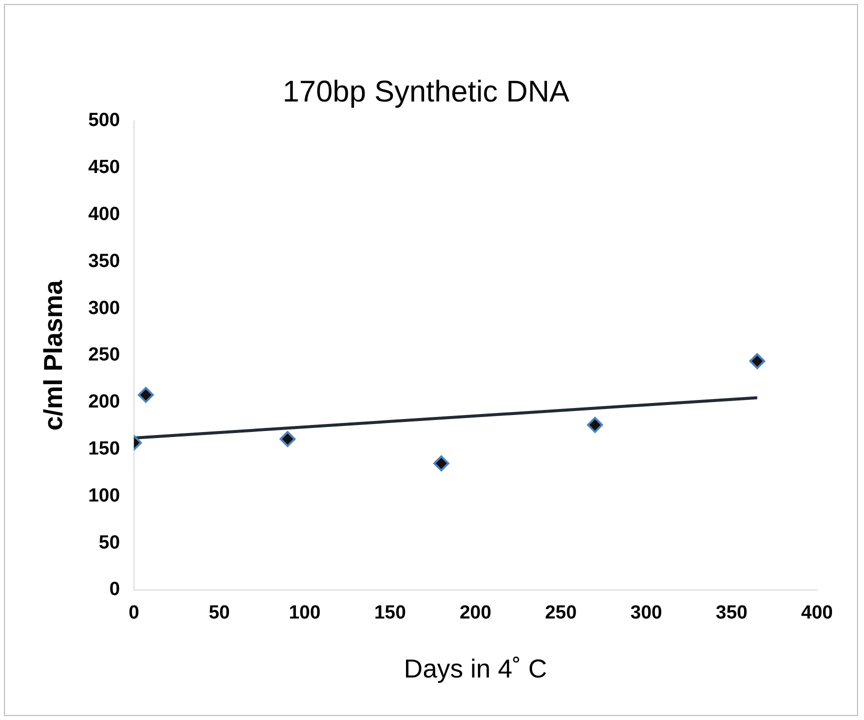  What do you see at coordinates (109, 543) in the screenshot?
I see `y-tick-label: 50` at bounding box center [109, 543].